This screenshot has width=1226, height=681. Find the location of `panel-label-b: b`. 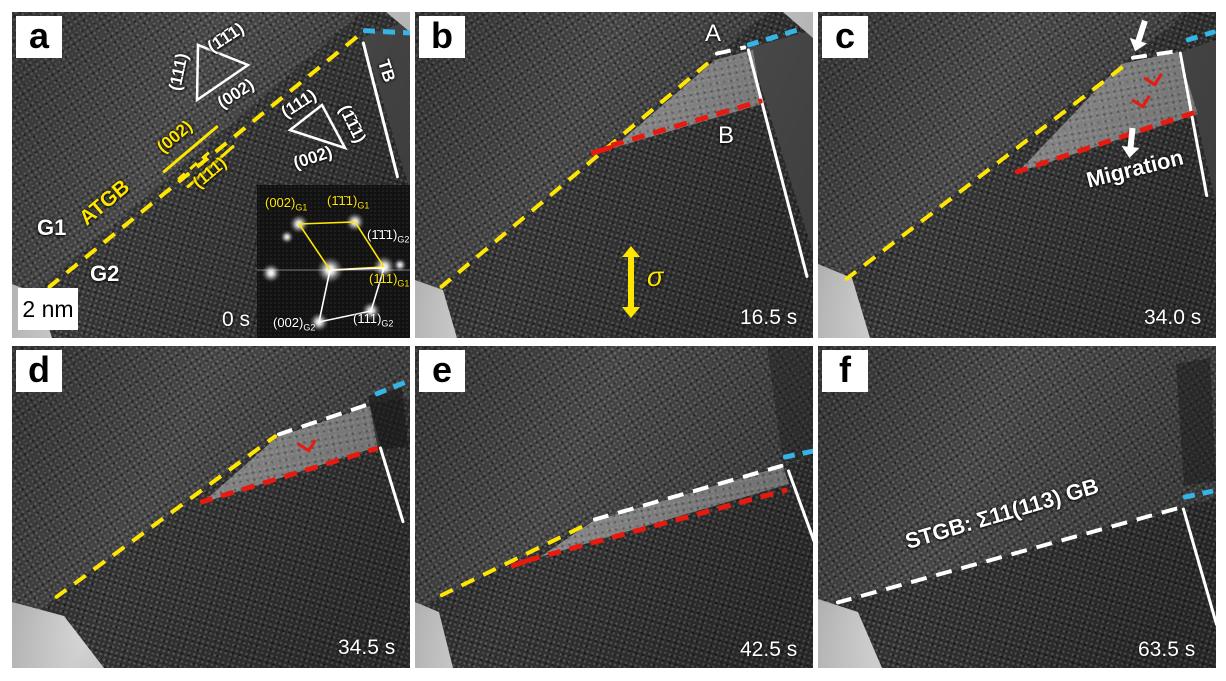

panel-label-b: b is located at coordinates (442, 37).